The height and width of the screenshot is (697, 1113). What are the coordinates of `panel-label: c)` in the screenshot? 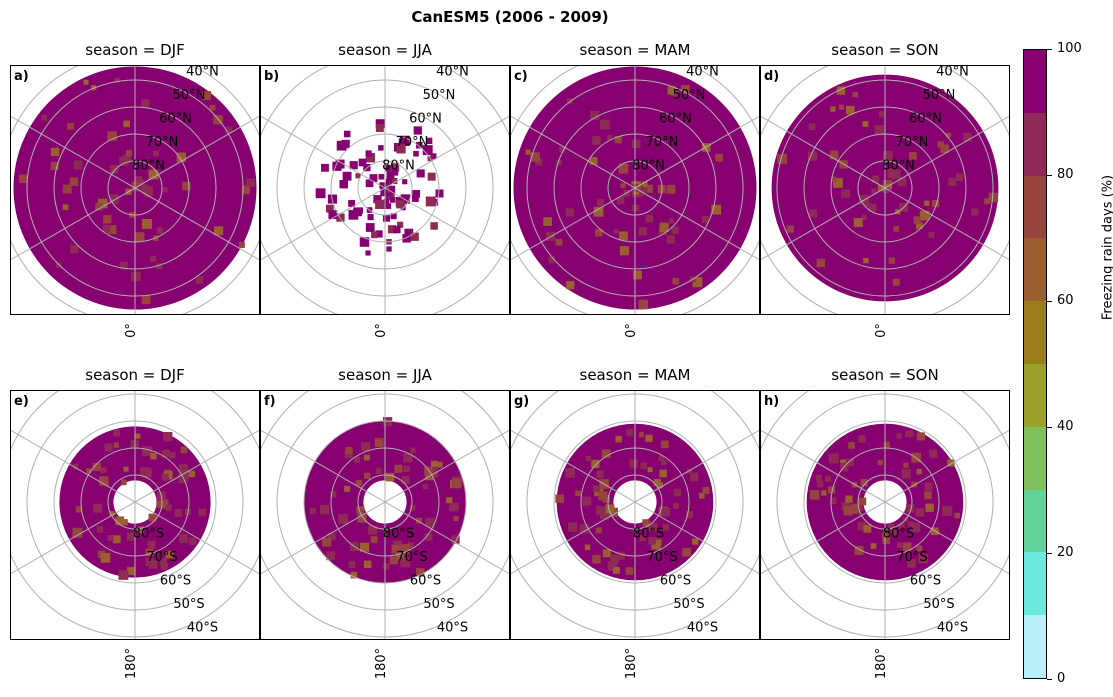 It's located at (521, 76).